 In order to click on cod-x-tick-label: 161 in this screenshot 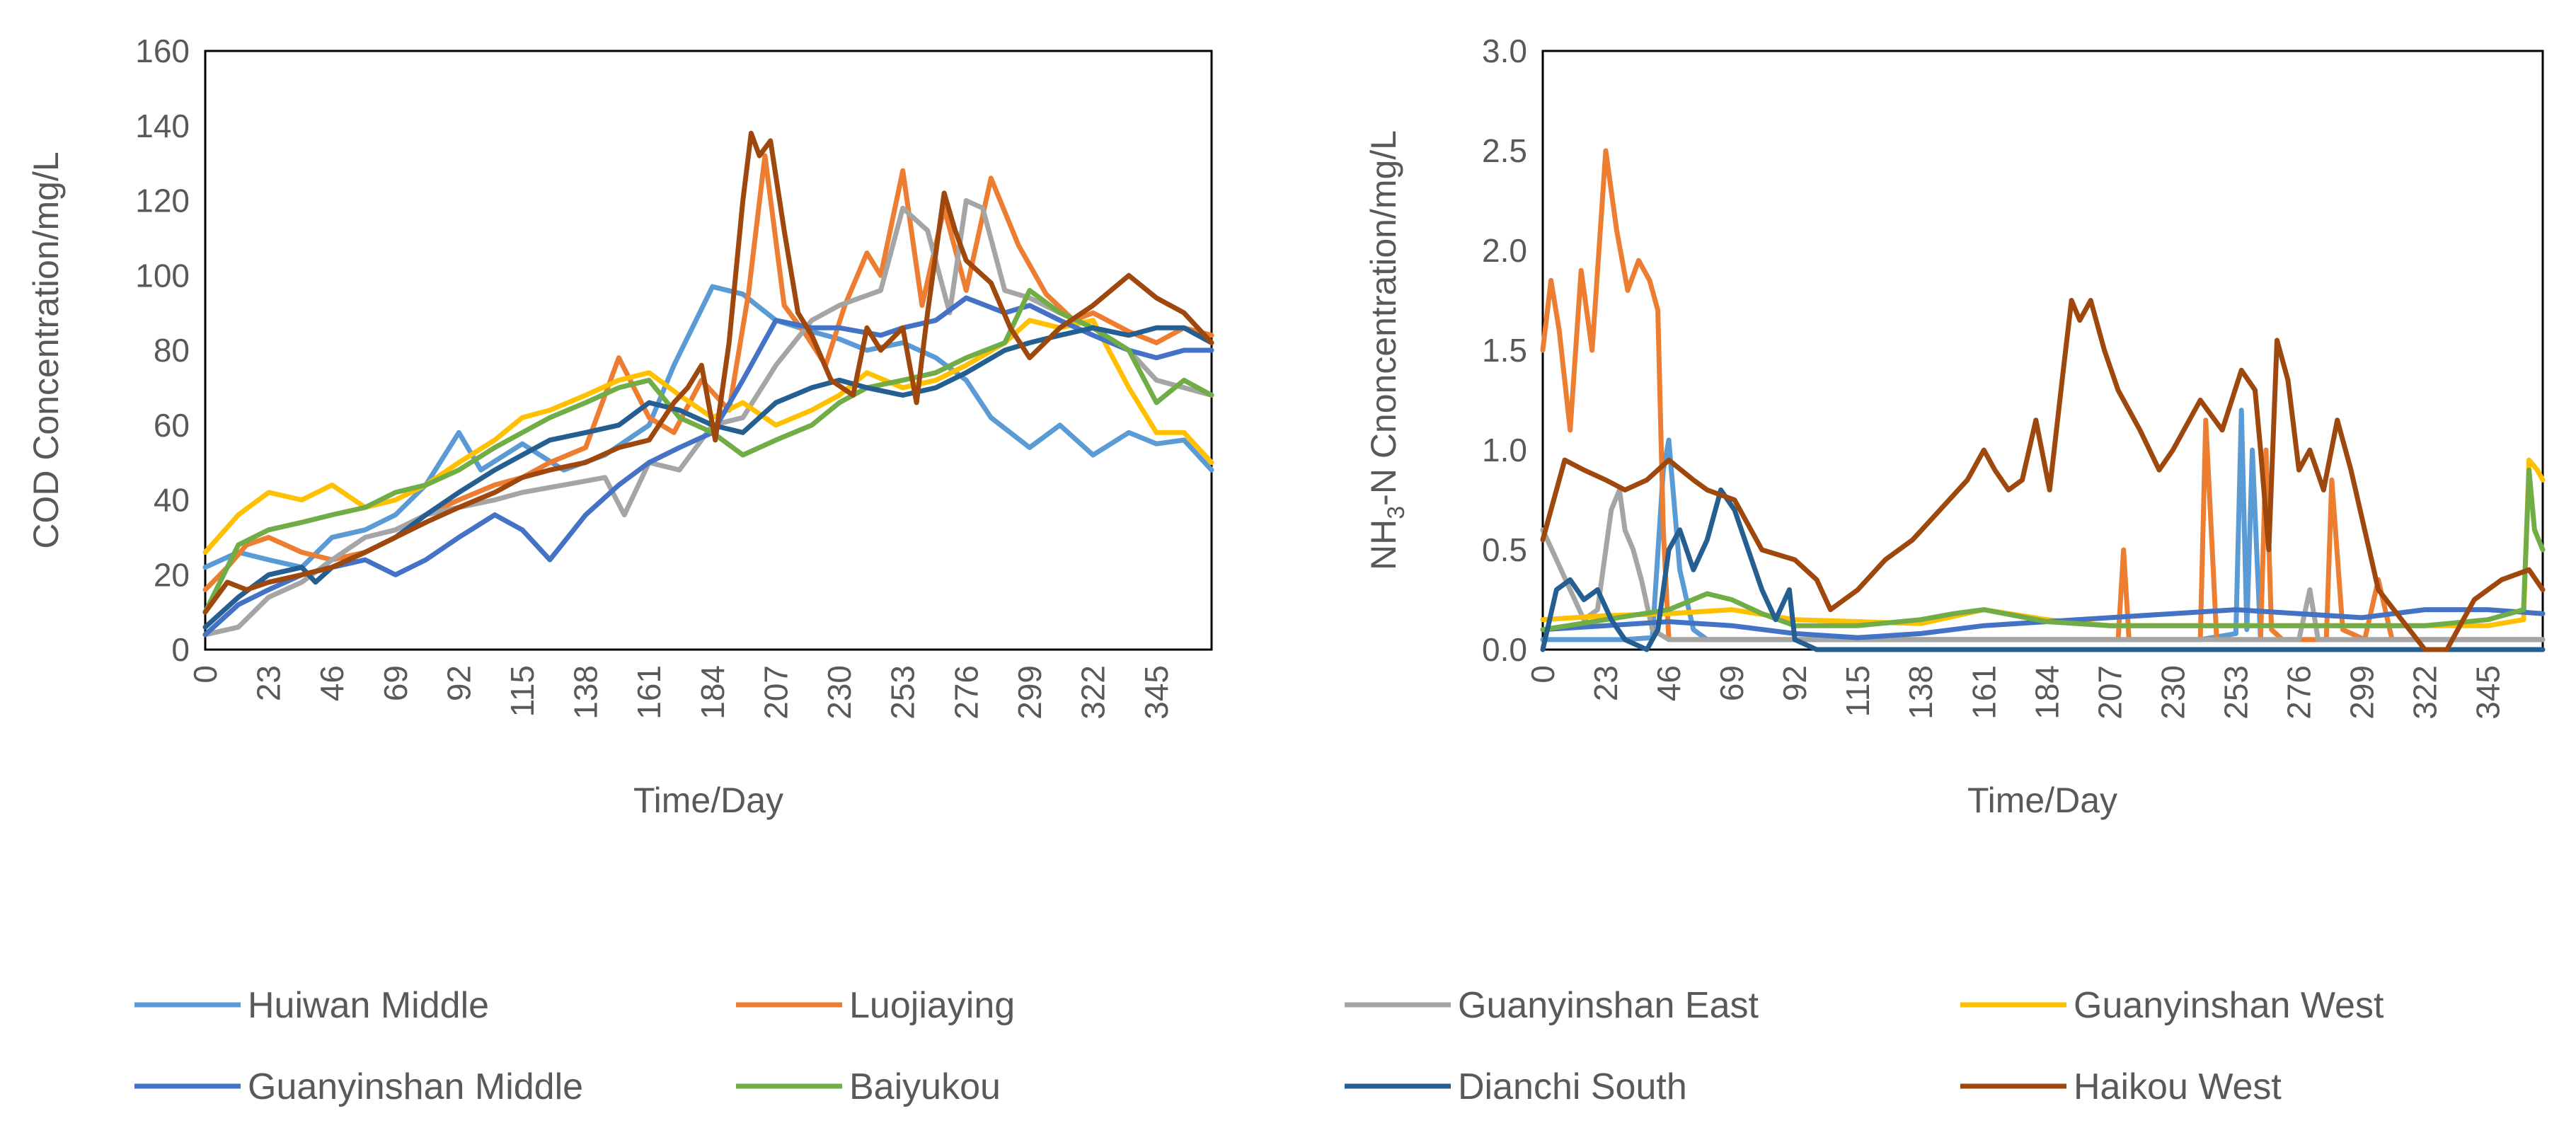, I will do `click(649, 692)`.